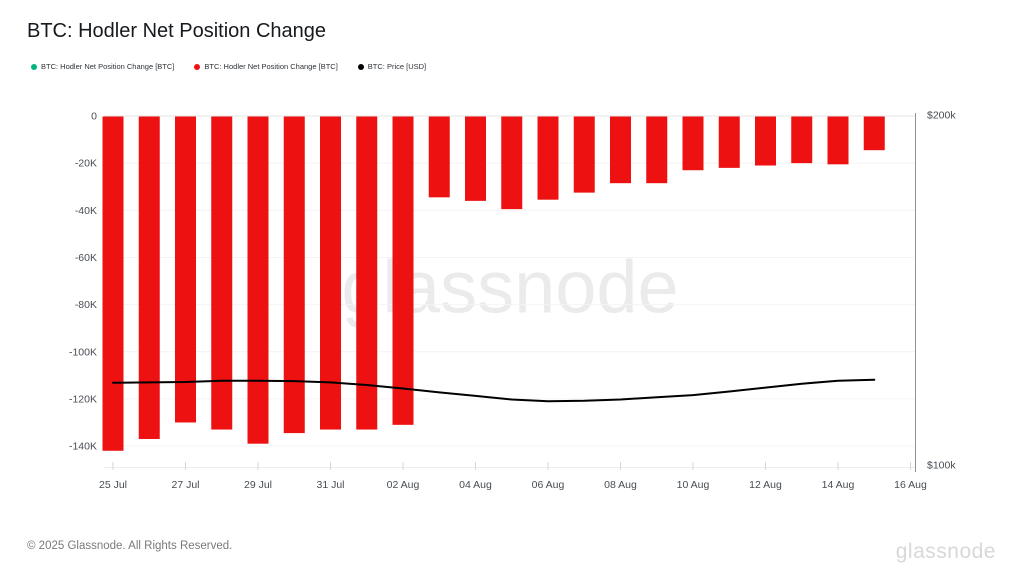 Image resolution: width=1024 pixels, height=576 pixels. I want to click on x-axis-label: 31 Jul, so click(330, 485).